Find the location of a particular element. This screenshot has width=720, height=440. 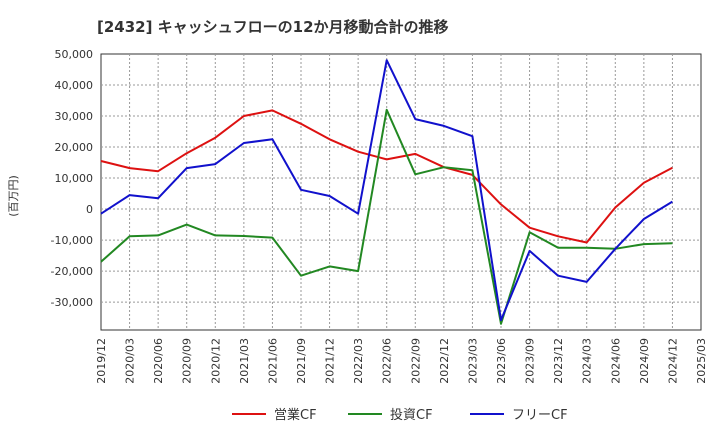

x-tick-label: 2022/09 is located at coordinates (415, 361).